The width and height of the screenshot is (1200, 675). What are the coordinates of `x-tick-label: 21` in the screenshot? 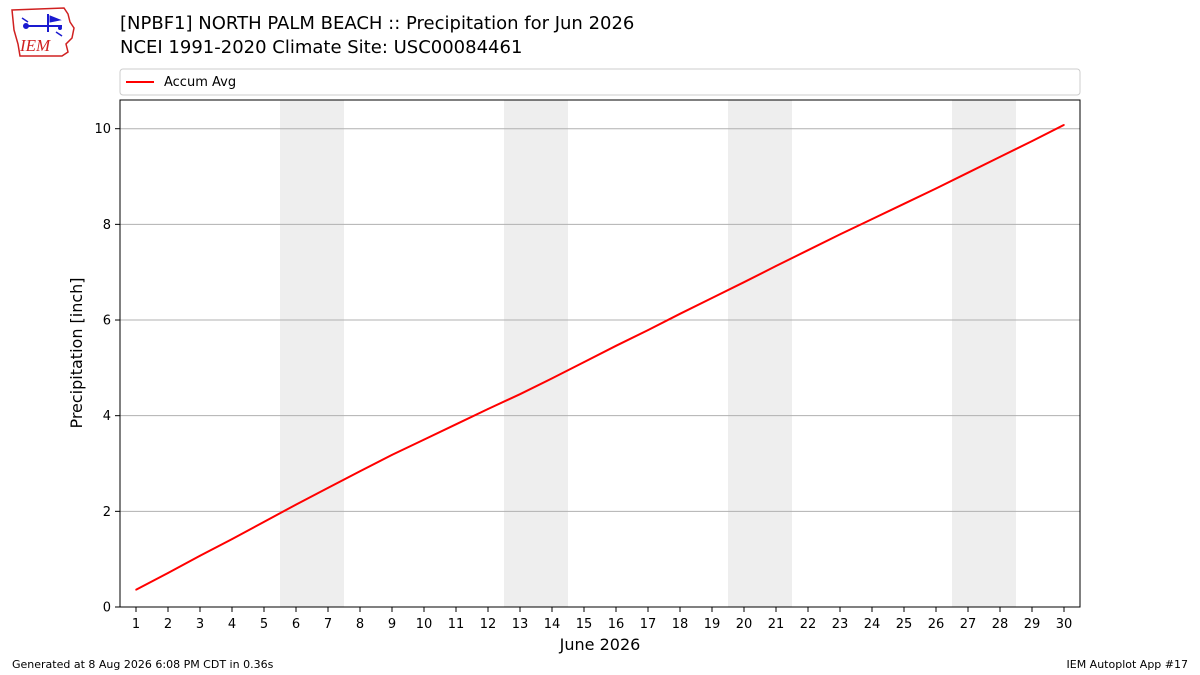 It's located at (776, 624).